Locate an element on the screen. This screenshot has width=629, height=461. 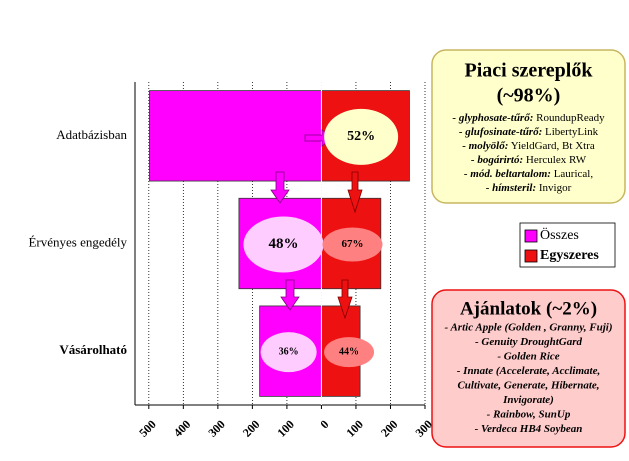
box-title: Piaci szereplők is located at coordinates (529, 71).